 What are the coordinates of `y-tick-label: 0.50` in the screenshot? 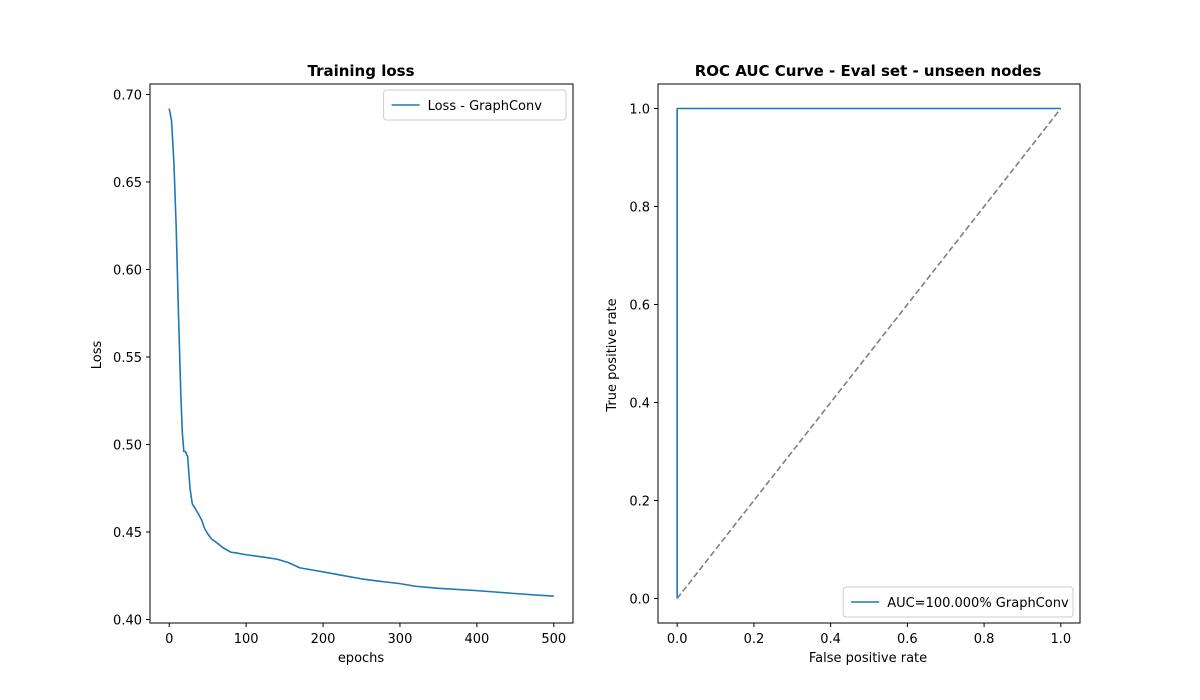 It's located at (127, 446).